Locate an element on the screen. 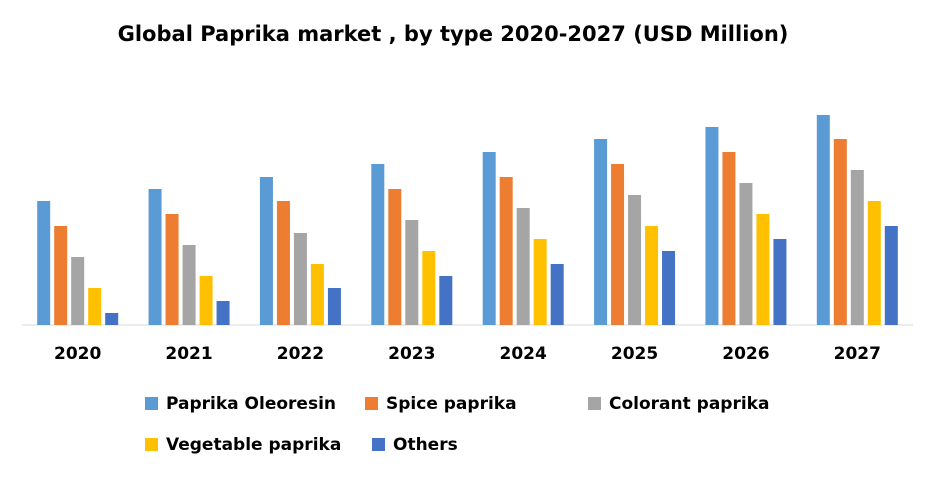  x-tick-label: 2023 is located at coordinates (411, 354).